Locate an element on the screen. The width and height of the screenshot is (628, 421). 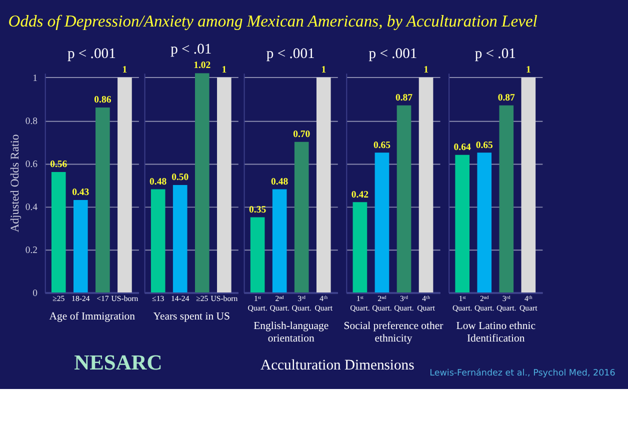
y-tick-label: 0.4 is located at coordinates (31, 207).